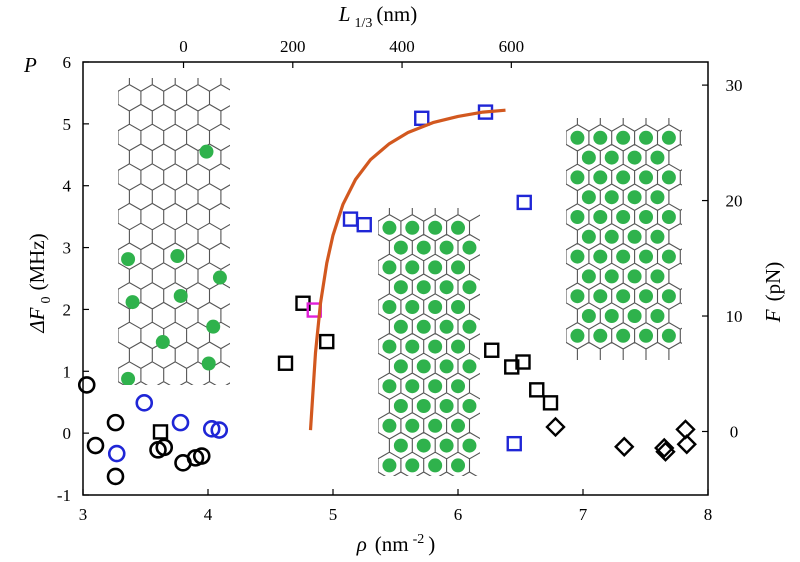  Describe the element at coordinates (83, 514) in the screenshot. I see `x-bottom-tick-label: 3` at that location.